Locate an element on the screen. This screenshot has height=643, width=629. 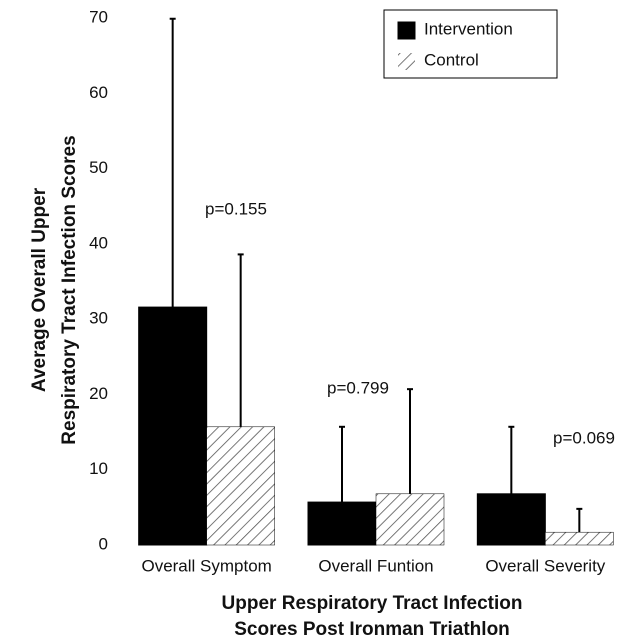
annotation: p=0.069 is located at coordinates (584, 437).